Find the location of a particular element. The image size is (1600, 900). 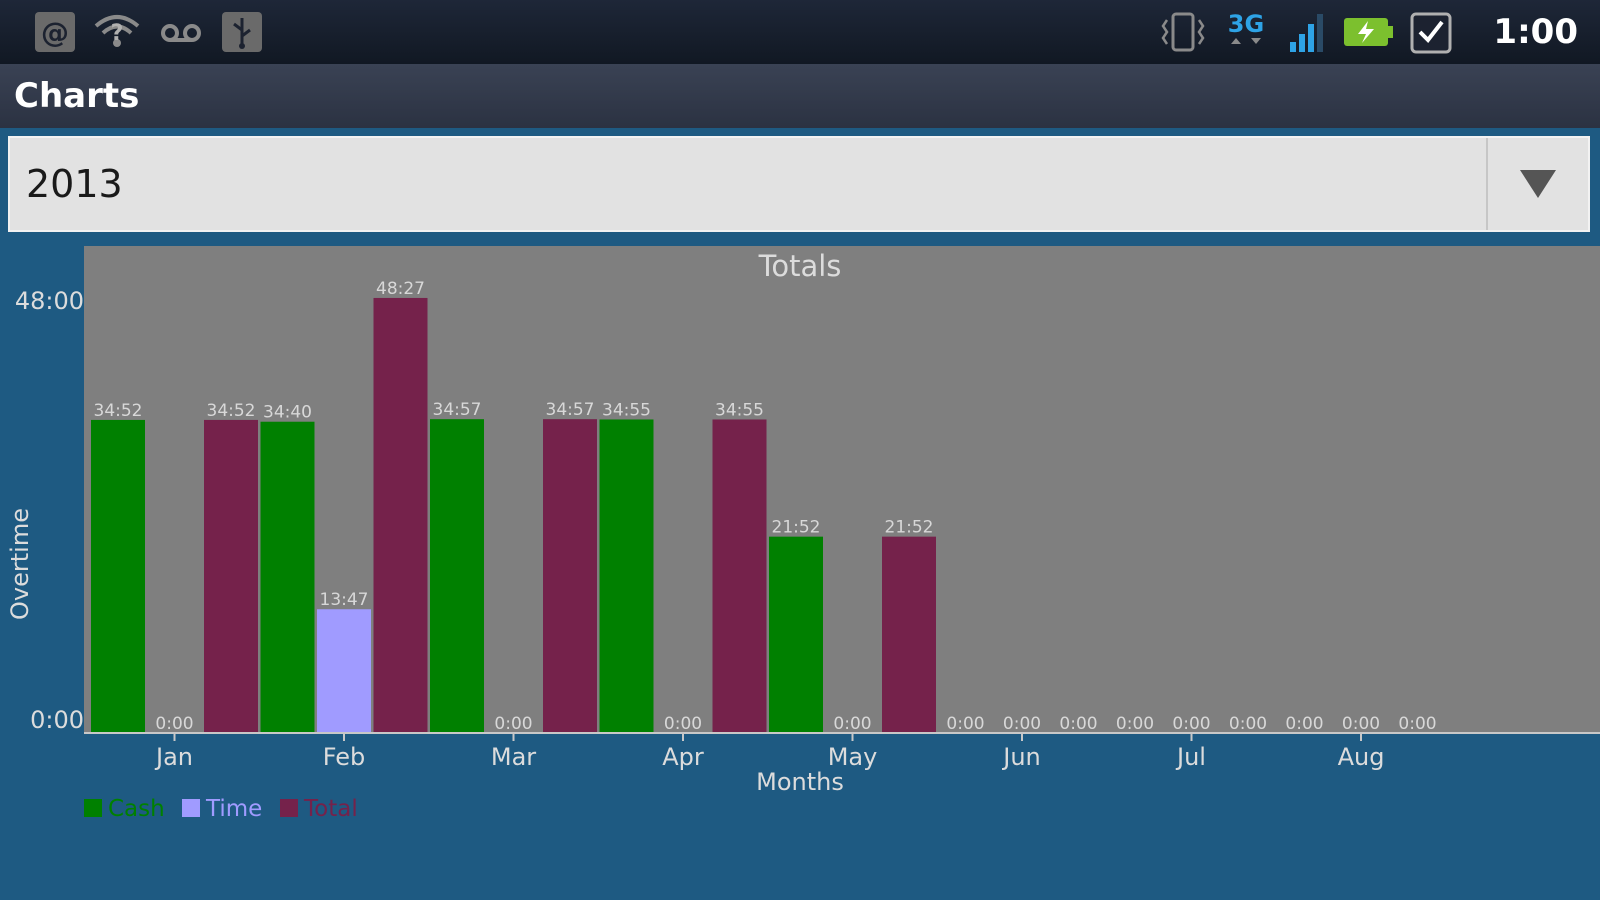

bar-apr-cash is located at coordinates (626, 576).